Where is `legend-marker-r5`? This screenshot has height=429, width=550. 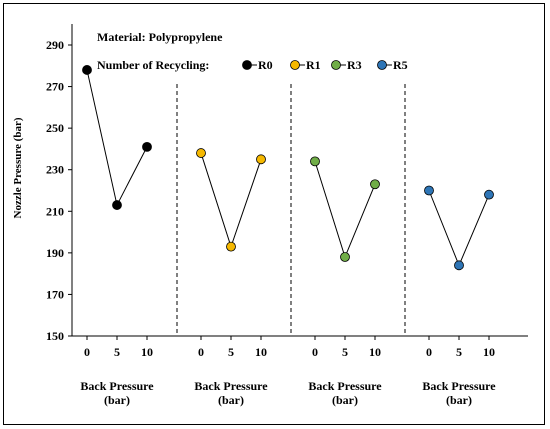
legend-marker-r5 is located at coordinates (382, 65).